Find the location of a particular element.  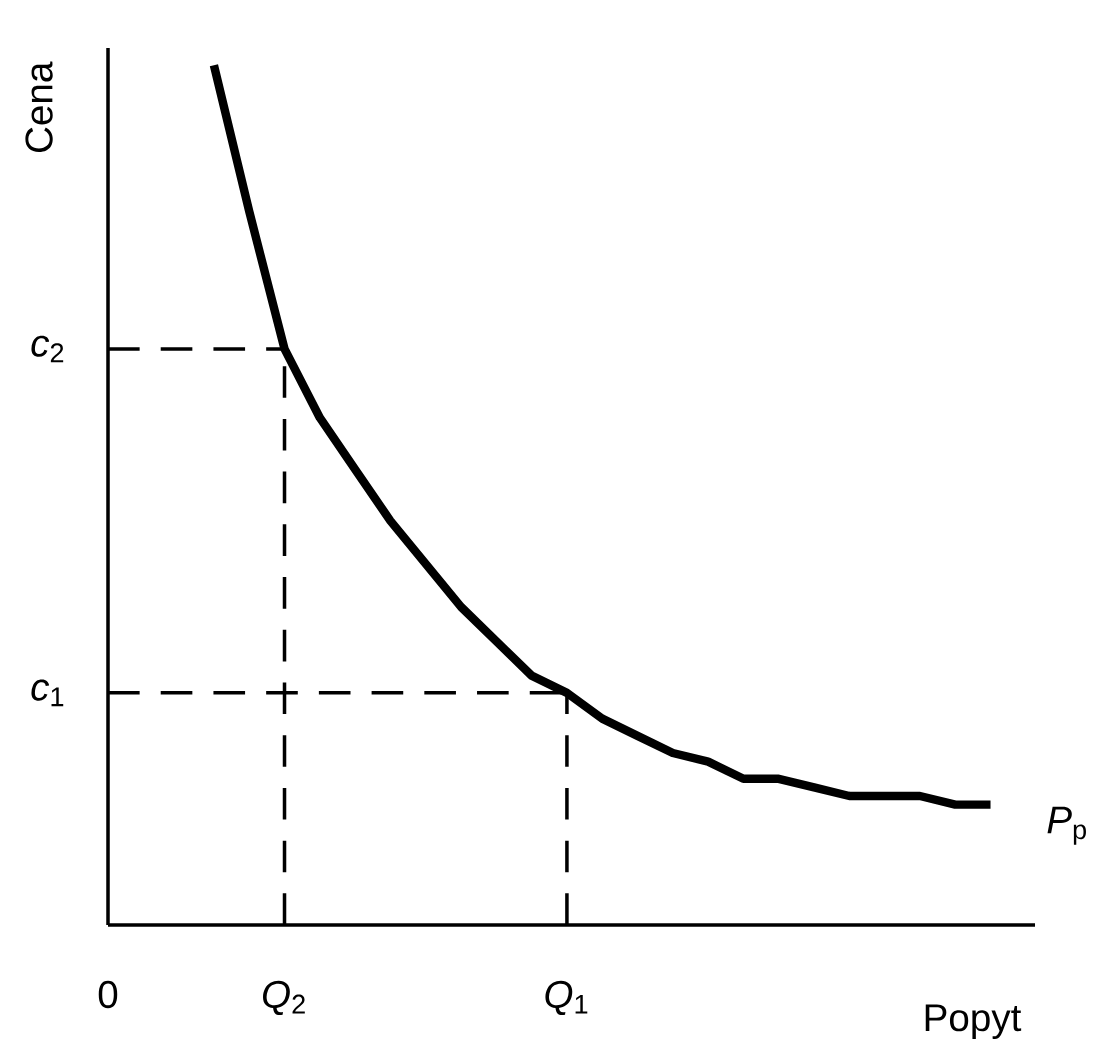

x-axis-title: Popyt is located at coordinates (973, 1021).